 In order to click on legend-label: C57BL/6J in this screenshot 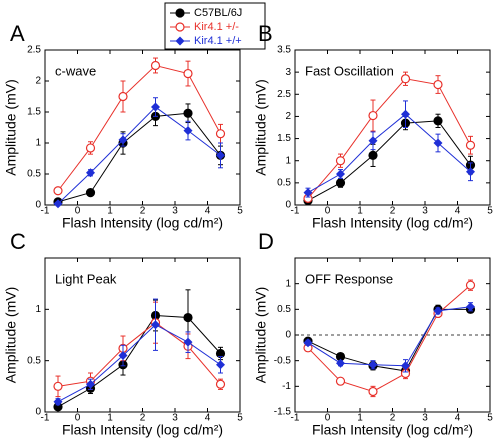, I will do `click(218, 13)`.